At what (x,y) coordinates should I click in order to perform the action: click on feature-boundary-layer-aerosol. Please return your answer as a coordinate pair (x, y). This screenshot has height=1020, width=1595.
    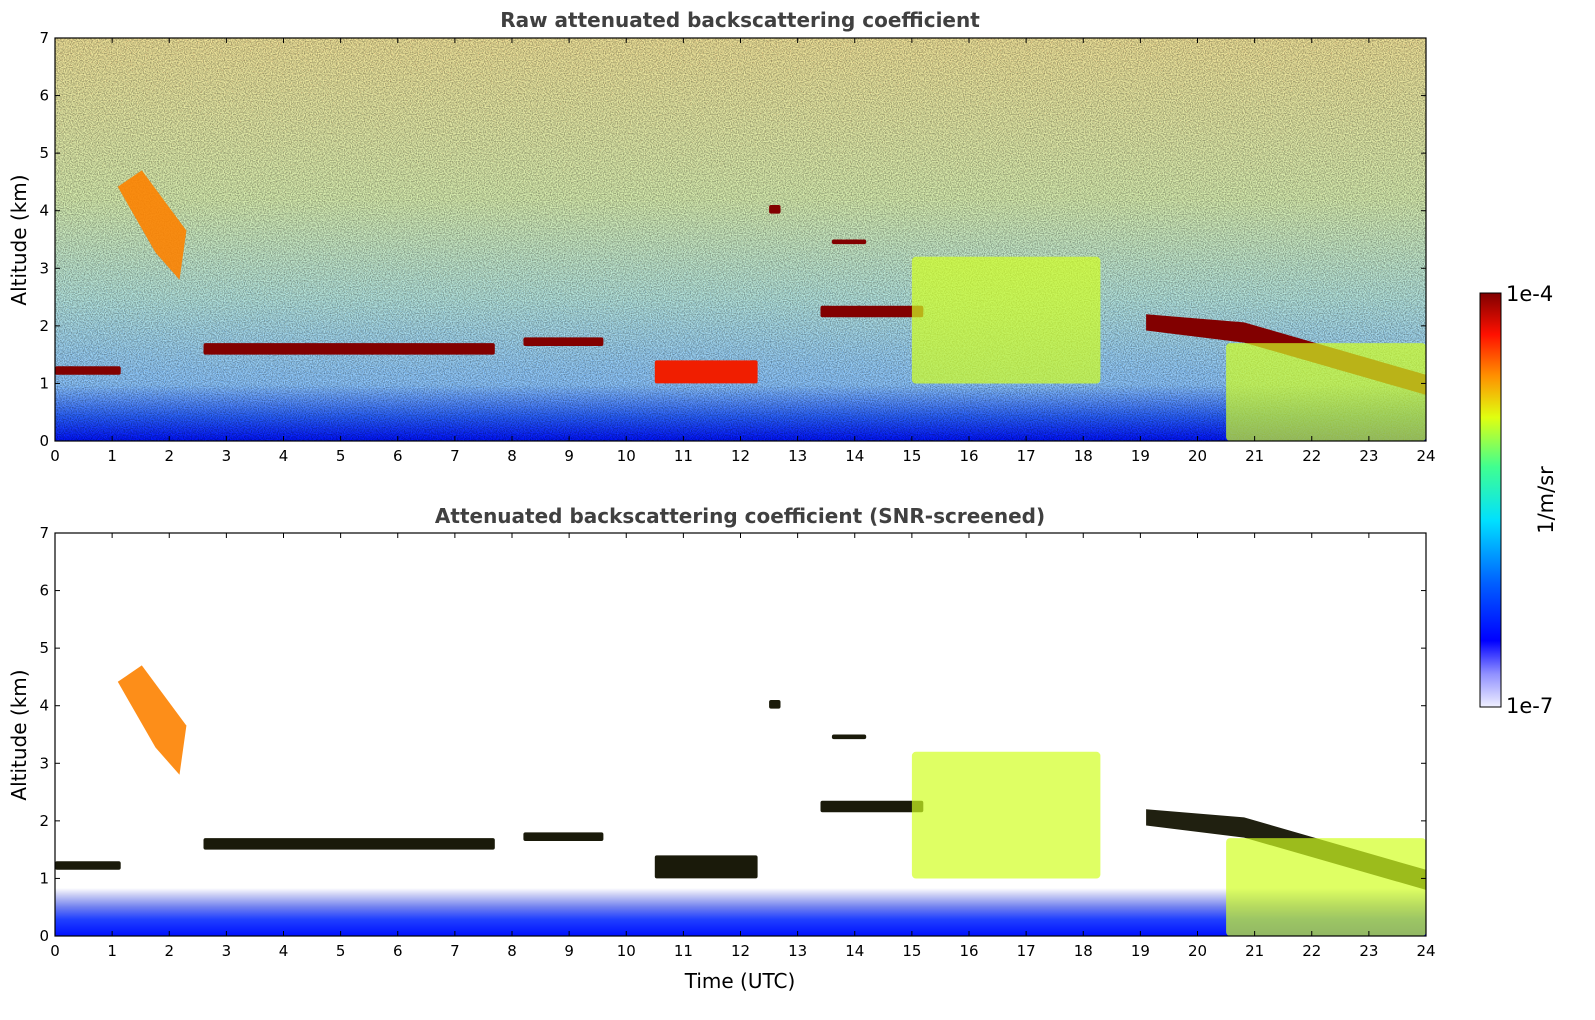
    Looking at the image, I should click on (1326, 392).